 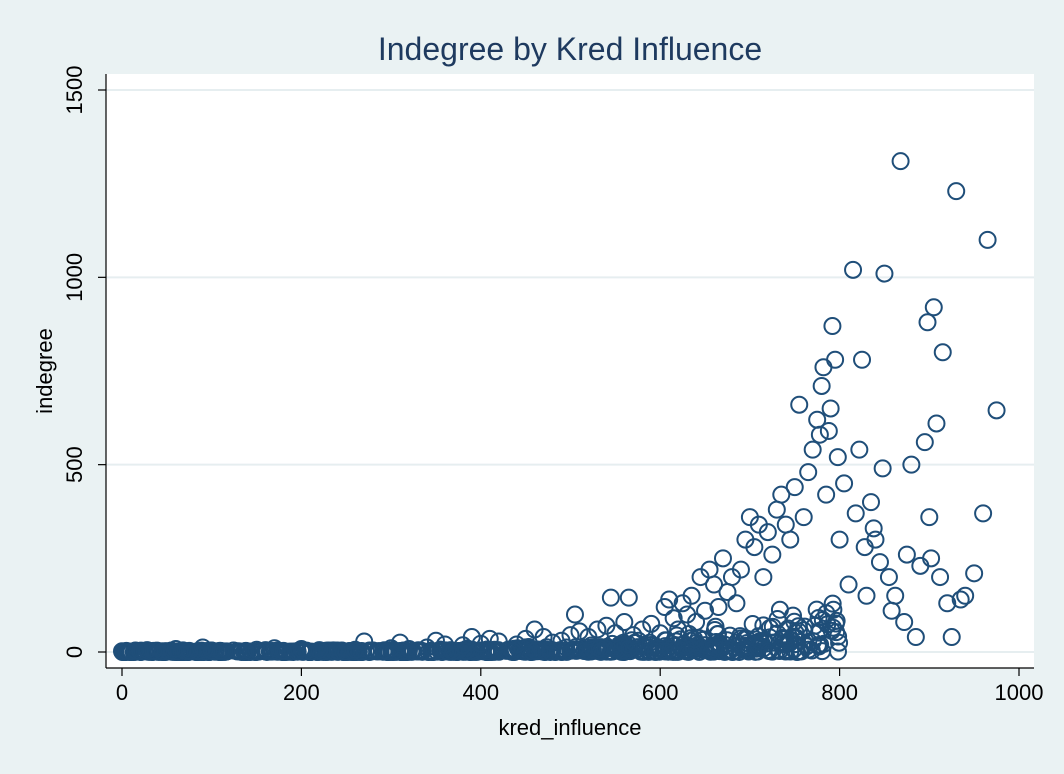 What do you see at coordinates (301, 692) in the screenshot?
I see `x-tick-label: 200` at bounding box center [301, 692].